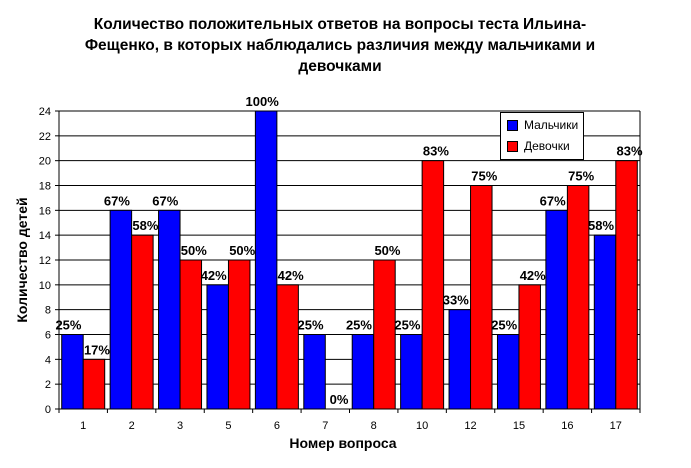 This screenshot has height=468, width=691. I want to click on x-tick-label: 12, so click(470, 426).